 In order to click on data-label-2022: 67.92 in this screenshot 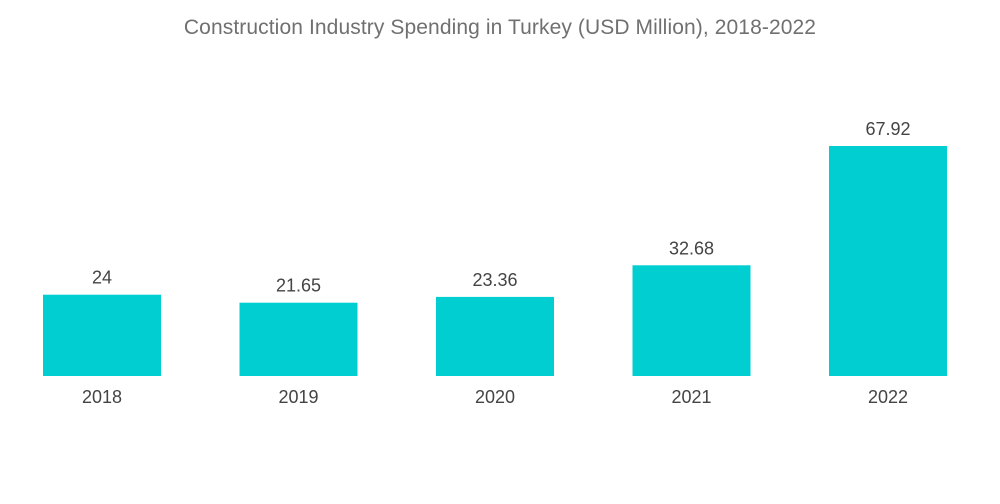, I will do `click(887, 129)`.